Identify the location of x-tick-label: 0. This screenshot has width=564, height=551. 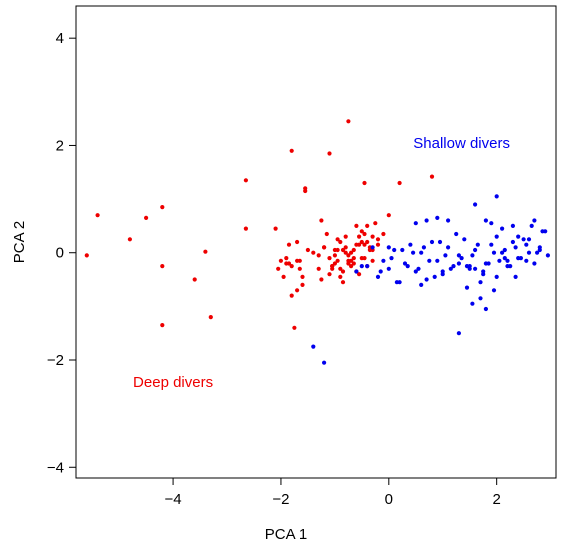
(389, 499).